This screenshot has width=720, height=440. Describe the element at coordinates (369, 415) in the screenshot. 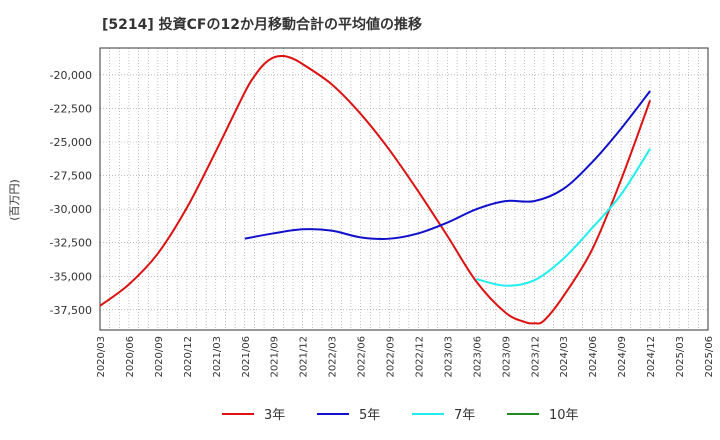

I see `legend-label: 5年` at that location.